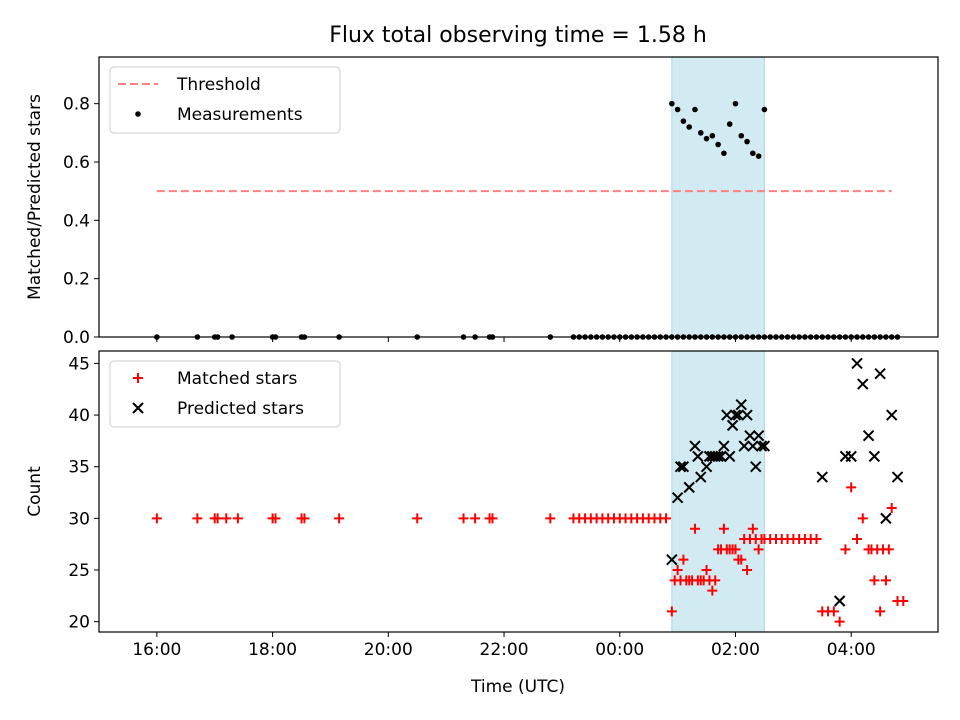  What do you see at coordinates (79, 571) in the screenshot?
I see `y-tick-label: 25` at bounding box center [79, 571].